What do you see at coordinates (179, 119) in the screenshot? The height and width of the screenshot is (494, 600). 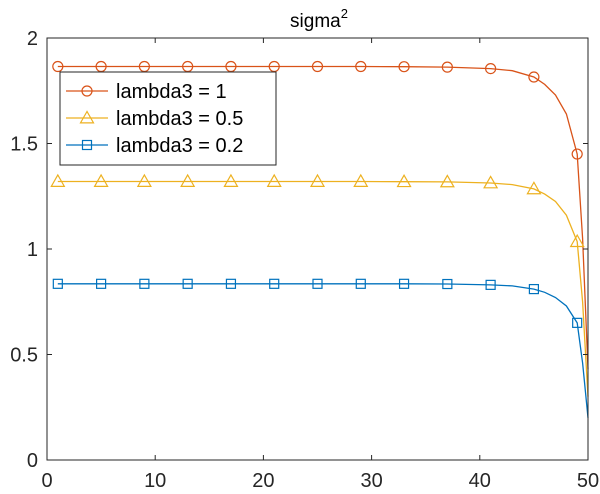 I see `legend-label: lambda3 = 0.5` at bounding box center [179, 119].